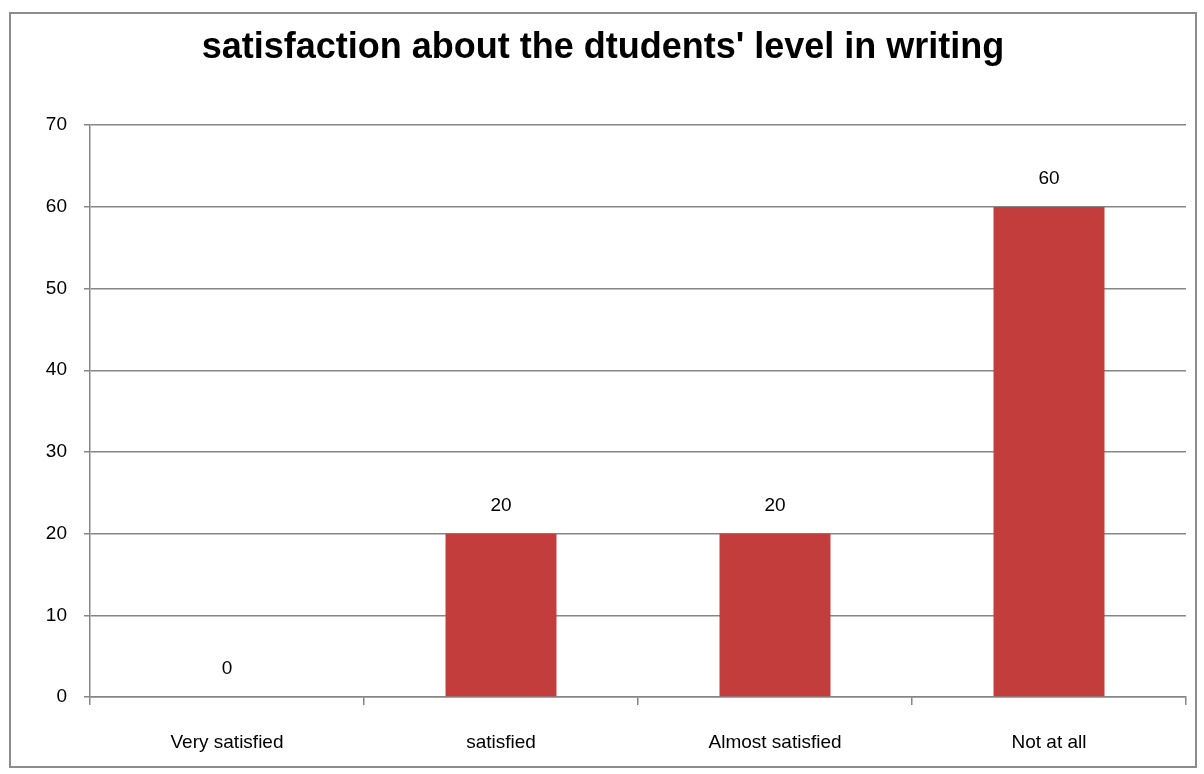  I want to click on y-tick-label: 0, so click(61, 696).